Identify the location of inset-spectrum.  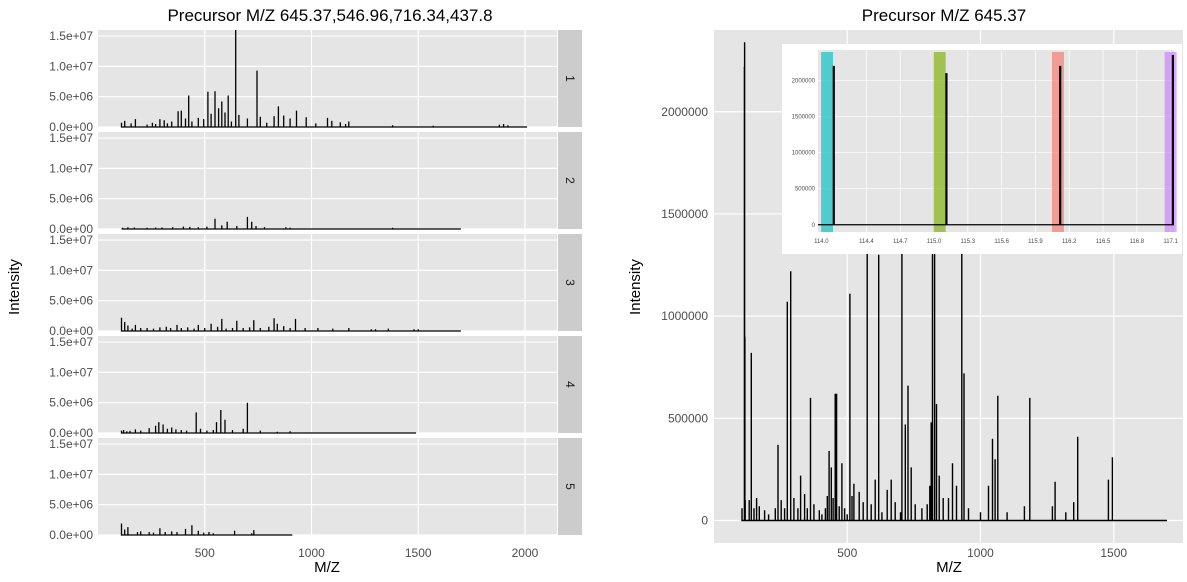
(996, 140).